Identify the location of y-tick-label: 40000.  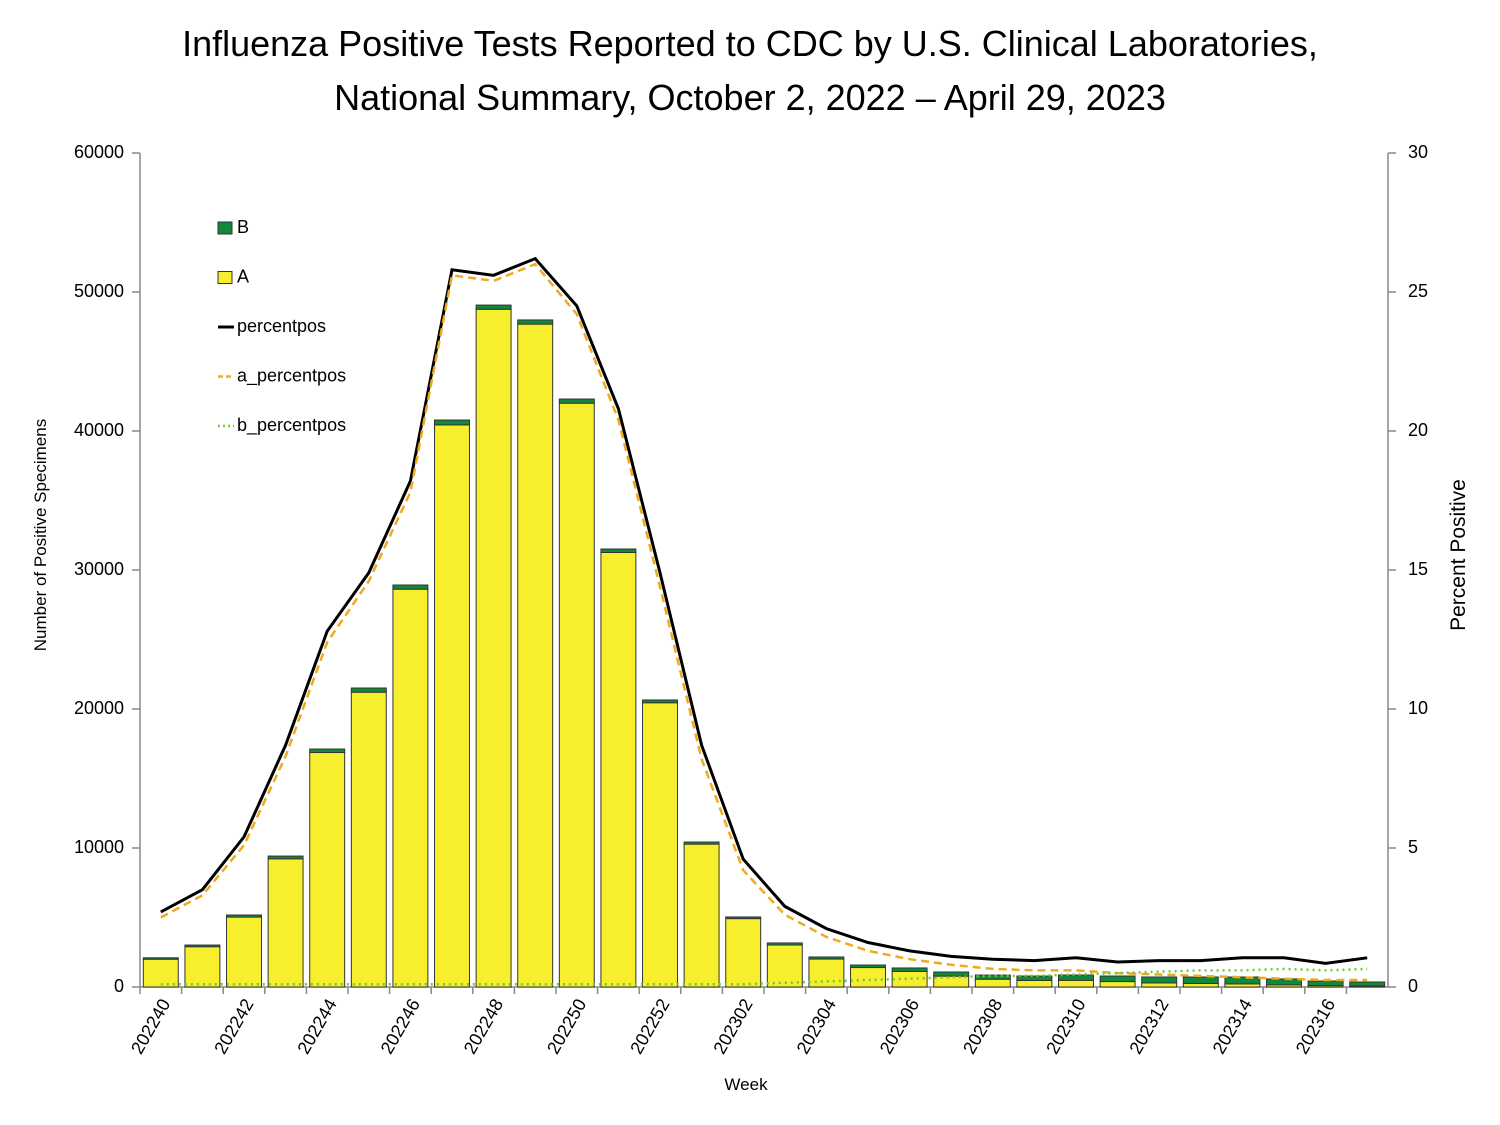
(99, 430).